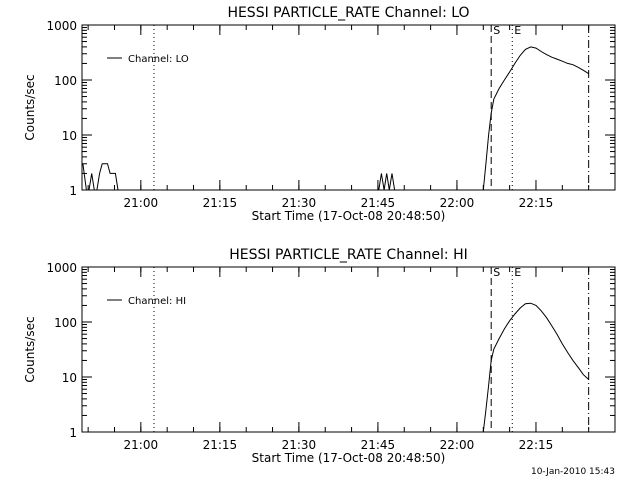 This screenshot has width=640, height=480. Describe the element at coordinates (157, 301) in the screenshot. I see `legend-entry: Channel: HI` at that location.